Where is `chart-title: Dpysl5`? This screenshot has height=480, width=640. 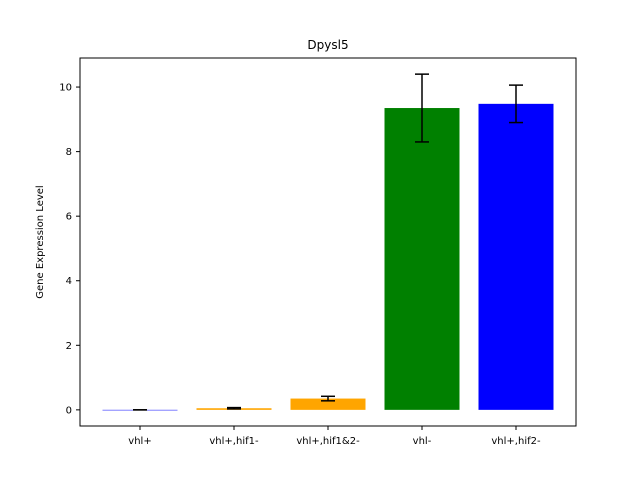
chart-title: Dpysl5 is located at coordinates (327, 45).